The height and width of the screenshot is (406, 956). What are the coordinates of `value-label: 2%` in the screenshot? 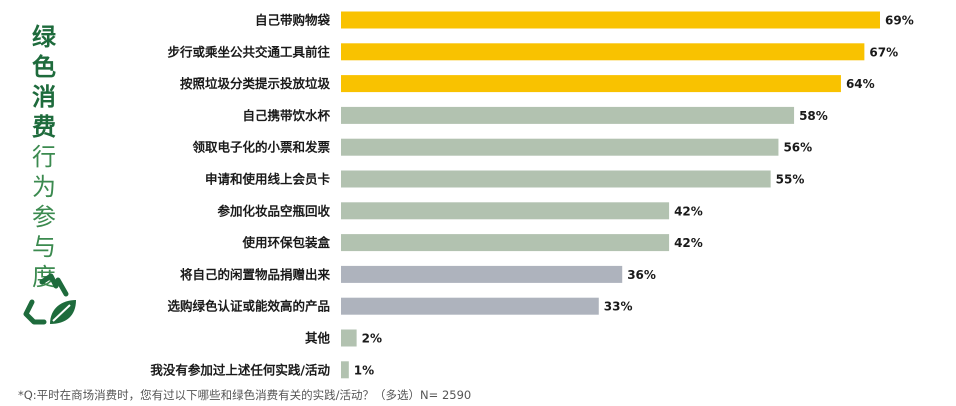 It's located at (372, 339).